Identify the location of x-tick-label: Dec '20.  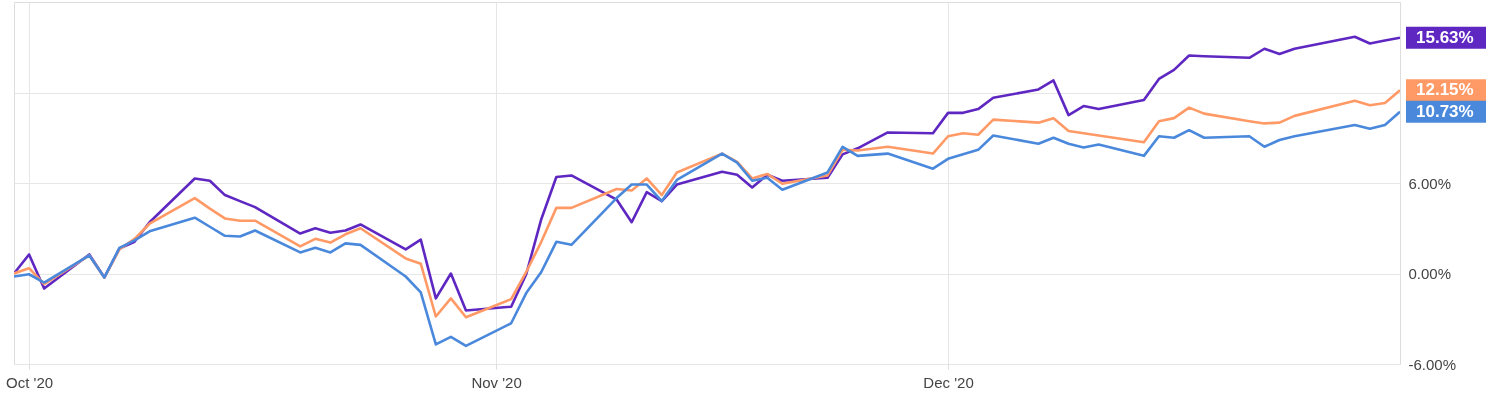
(948, 382).